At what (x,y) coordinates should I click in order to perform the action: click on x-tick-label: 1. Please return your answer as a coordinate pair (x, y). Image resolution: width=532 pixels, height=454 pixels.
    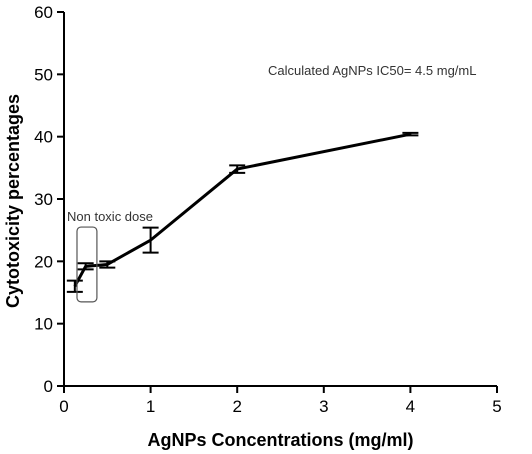
    Looking at the image, I should click on (150, 406).